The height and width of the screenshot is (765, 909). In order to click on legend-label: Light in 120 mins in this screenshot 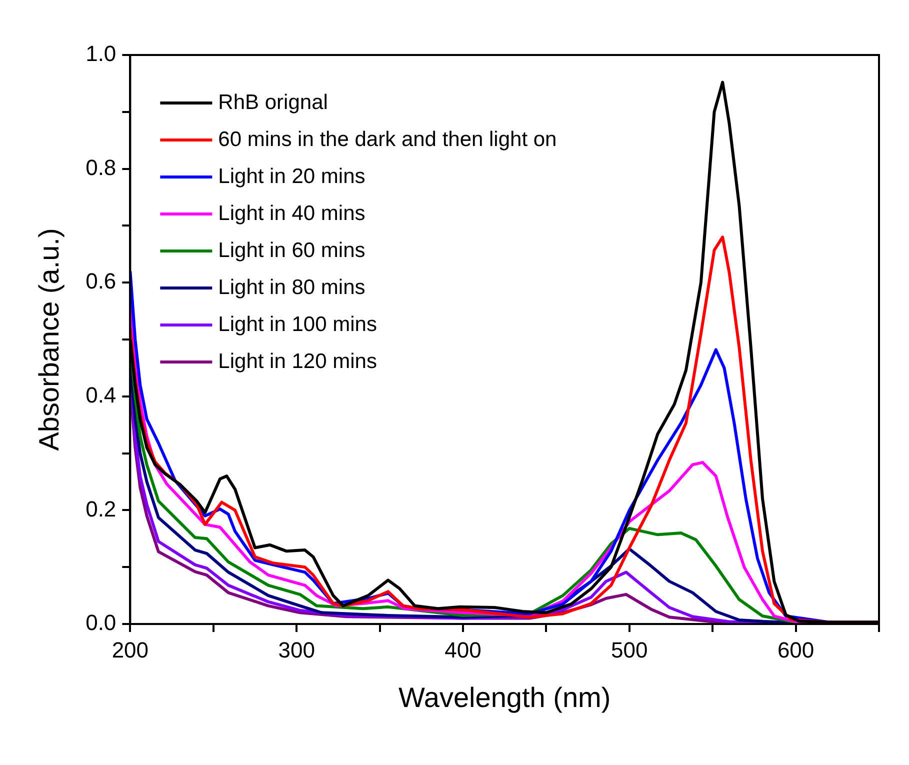, I will do `click(297, 361)`.